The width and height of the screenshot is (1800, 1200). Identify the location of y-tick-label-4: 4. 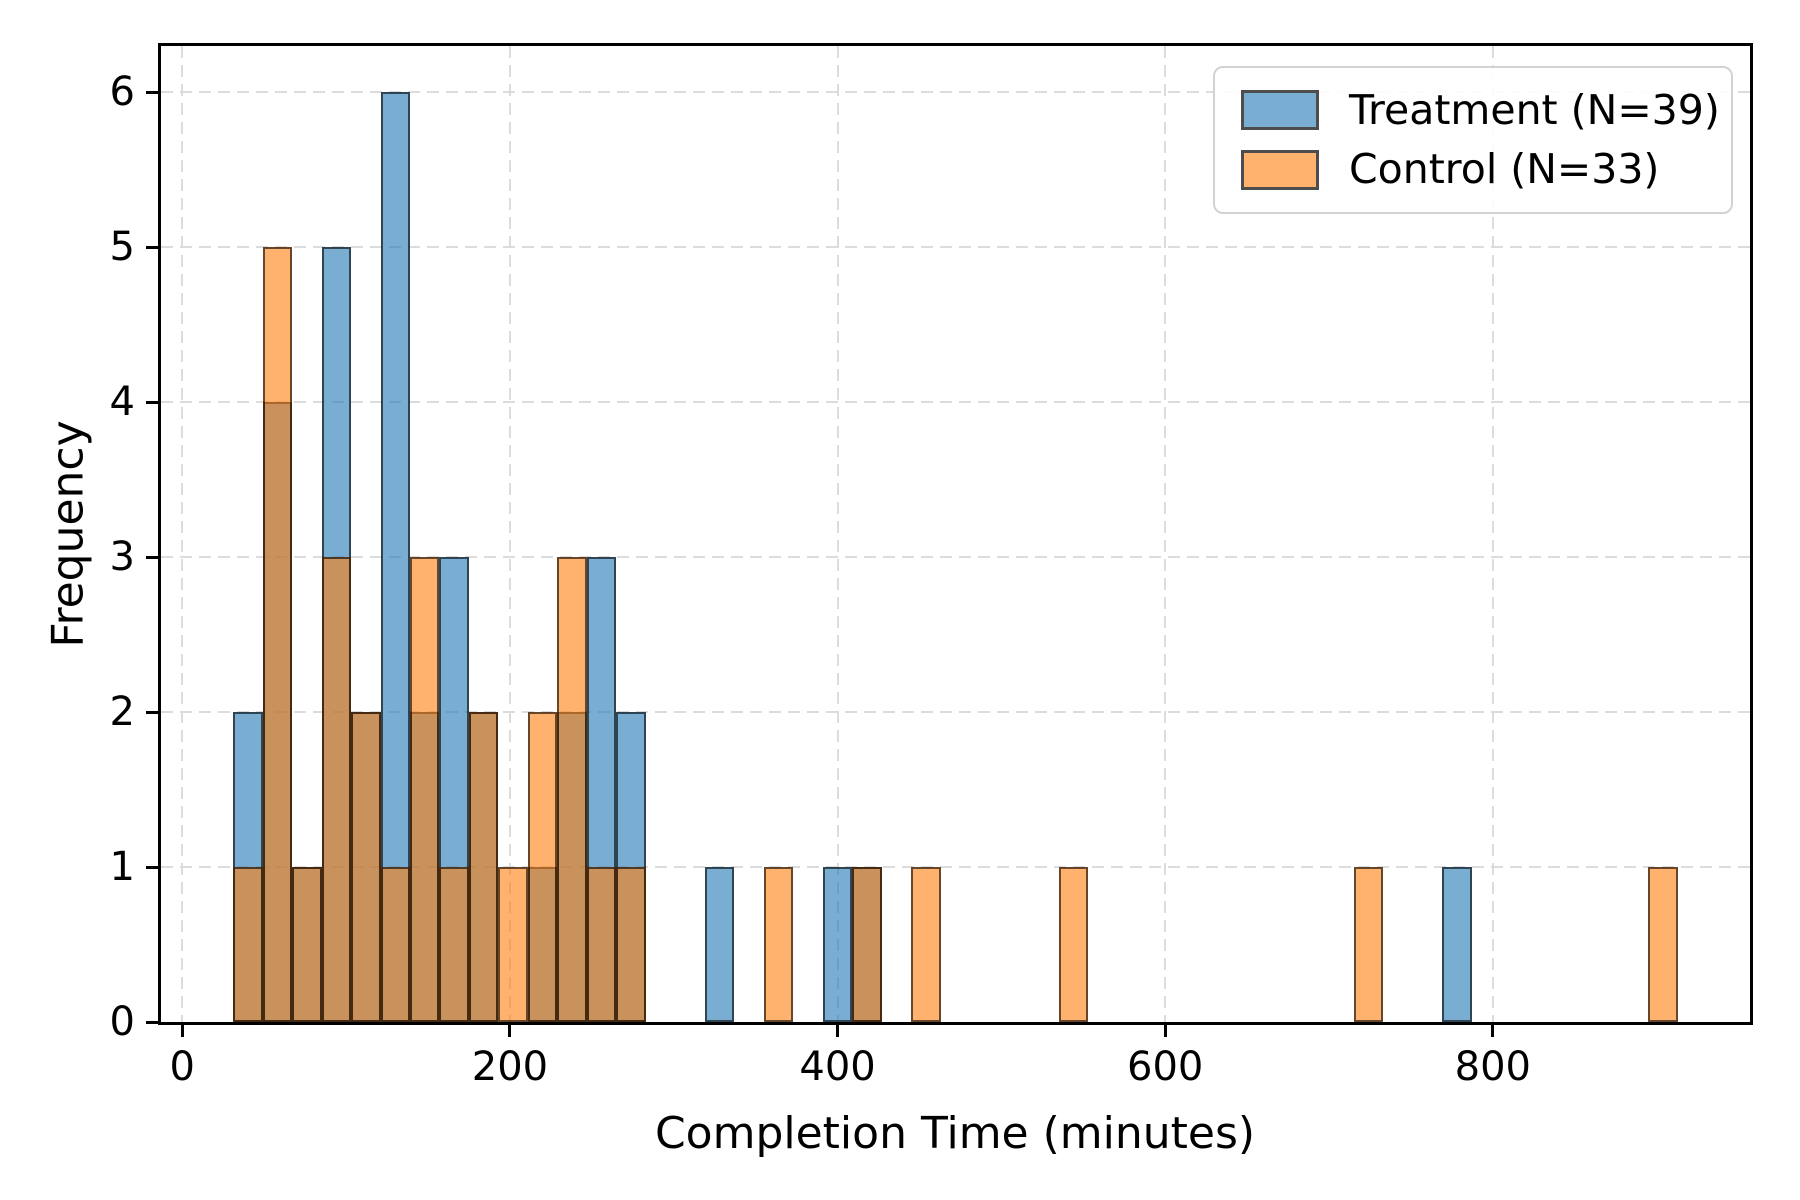
(122, 402).